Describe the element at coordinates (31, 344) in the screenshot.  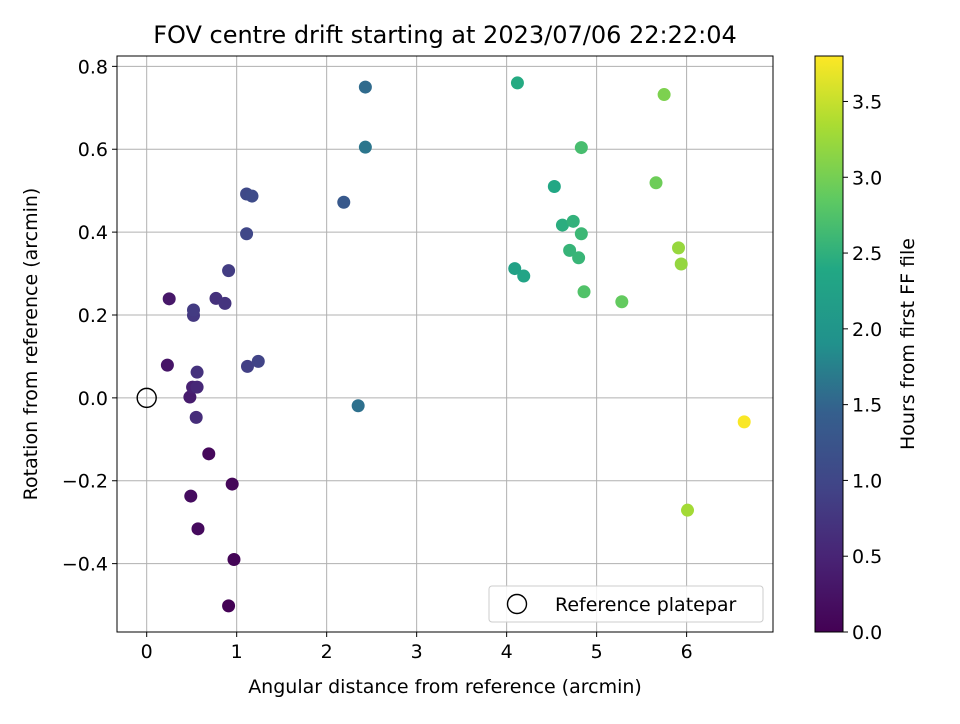
I see `y-axis-label: Rotation from reference (arcmin)` at that location.